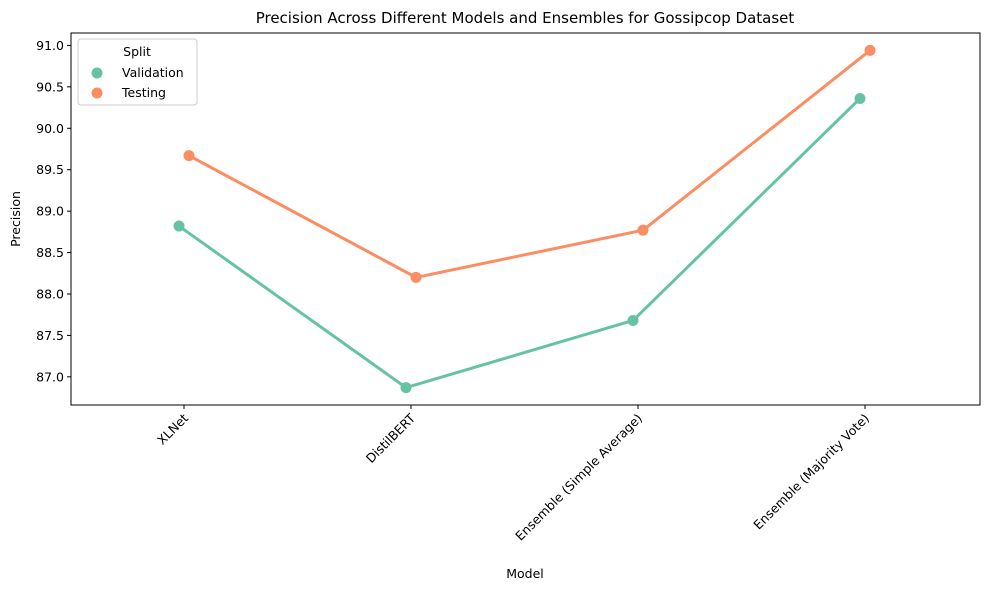 The image size is (990, 590). What do you see at coordinates (50, 86) in the screenshot?
I see `y-tick-label: 90.5` at bounding box center [50, 86].